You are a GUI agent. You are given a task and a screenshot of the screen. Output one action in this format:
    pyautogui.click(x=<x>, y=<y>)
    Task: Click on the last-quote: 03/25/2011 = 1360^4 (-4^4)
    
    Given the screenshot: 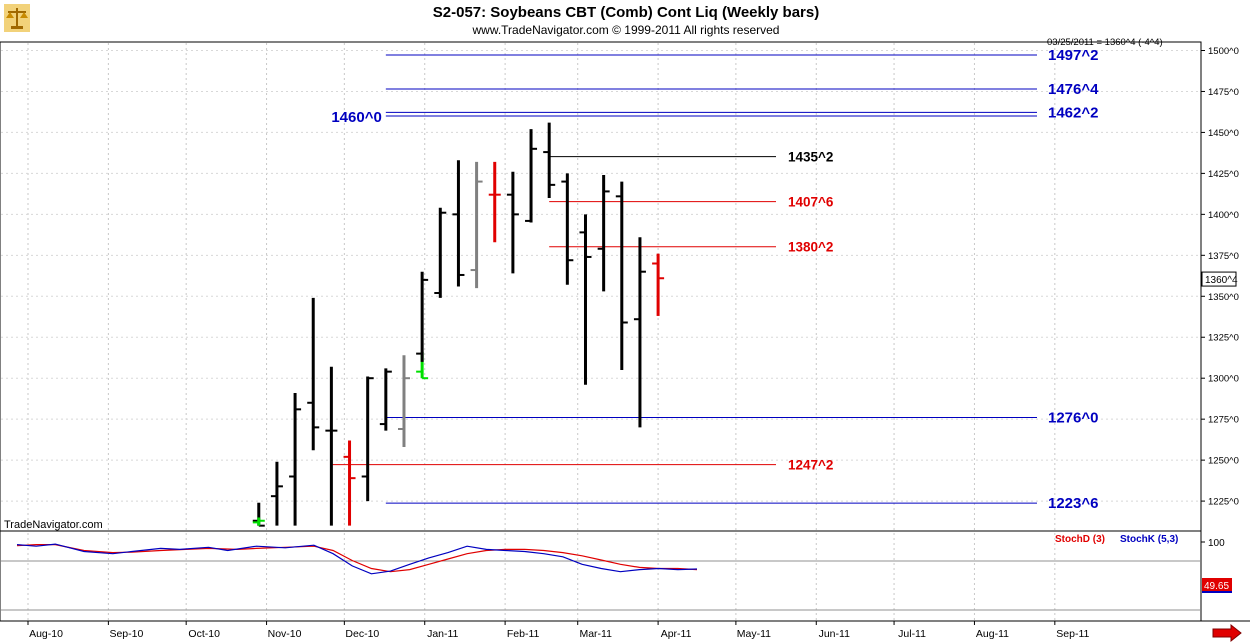 What is the action you would take?
    pyautogui.click(x=1105, y=42)
    